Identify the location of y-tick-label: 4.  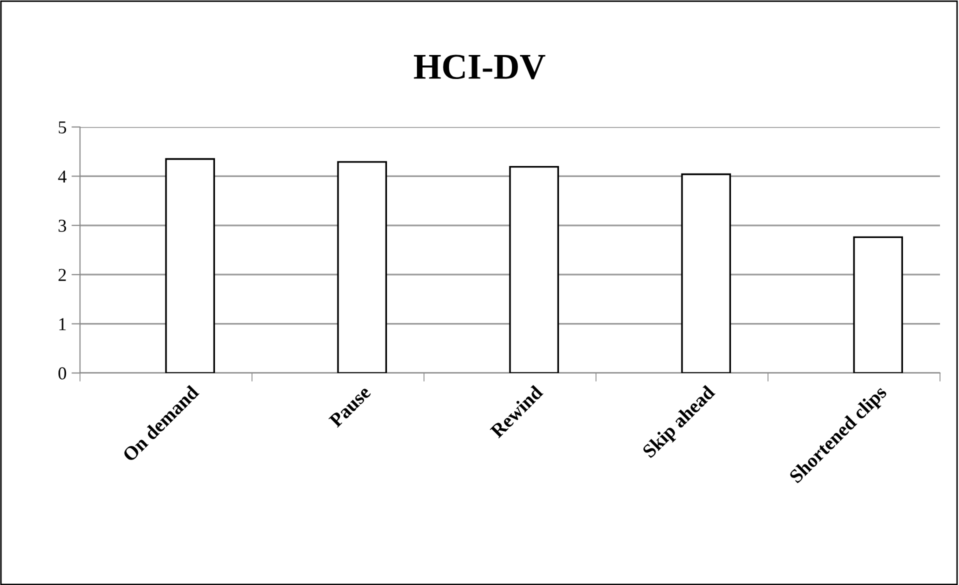
(62, 176).